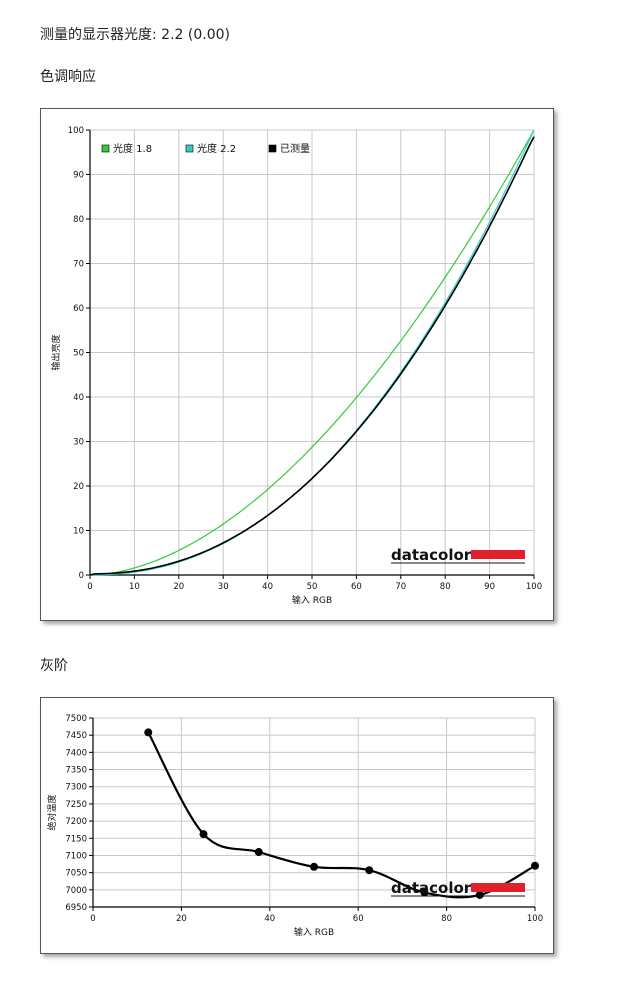  What do you see at coordinates (76, 753) in the screenshot?
I see `y-tick-label: 7400` at bounding box center [76, 753].